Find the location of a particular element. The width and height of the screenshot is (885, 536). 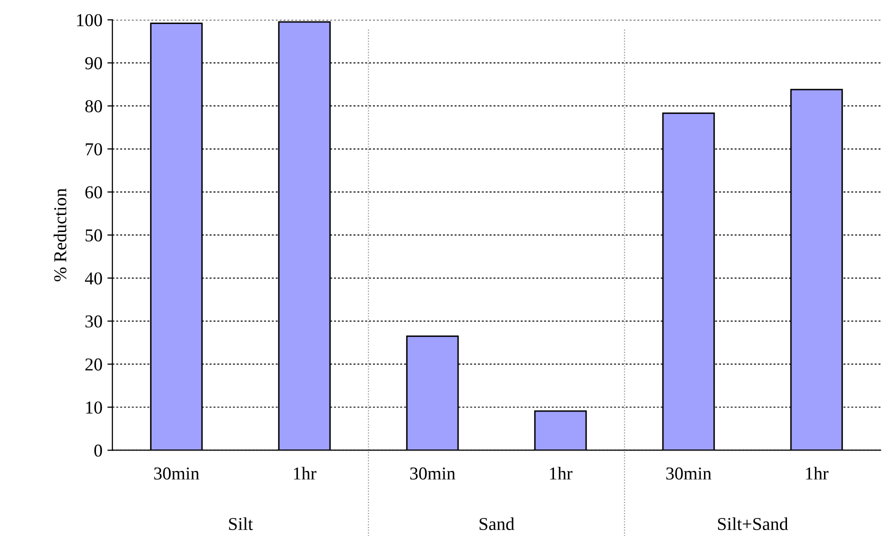

y-tick-label: 50 is located at coordinates (94, 235).